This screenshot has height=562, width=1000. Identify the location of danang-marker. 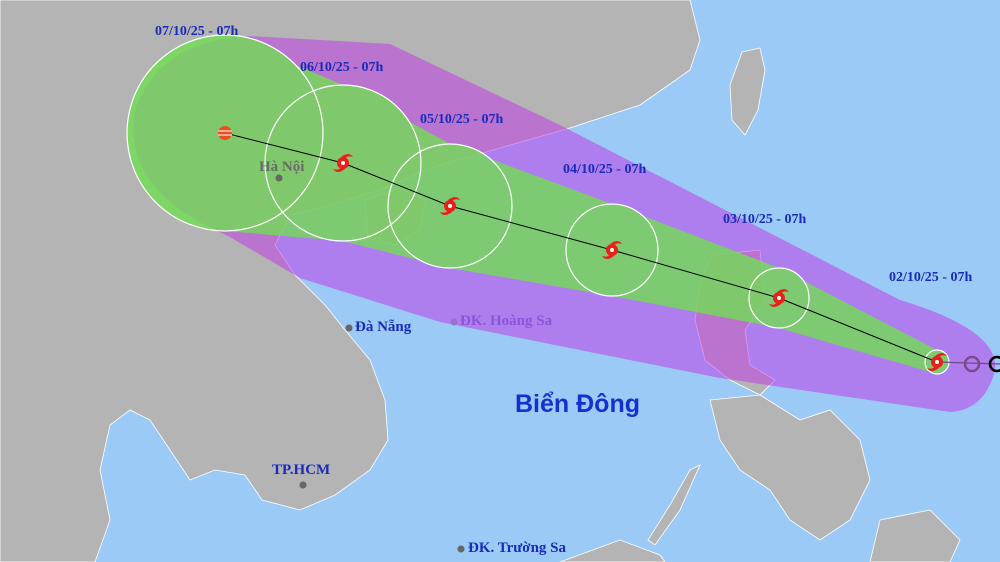
(349, 328).